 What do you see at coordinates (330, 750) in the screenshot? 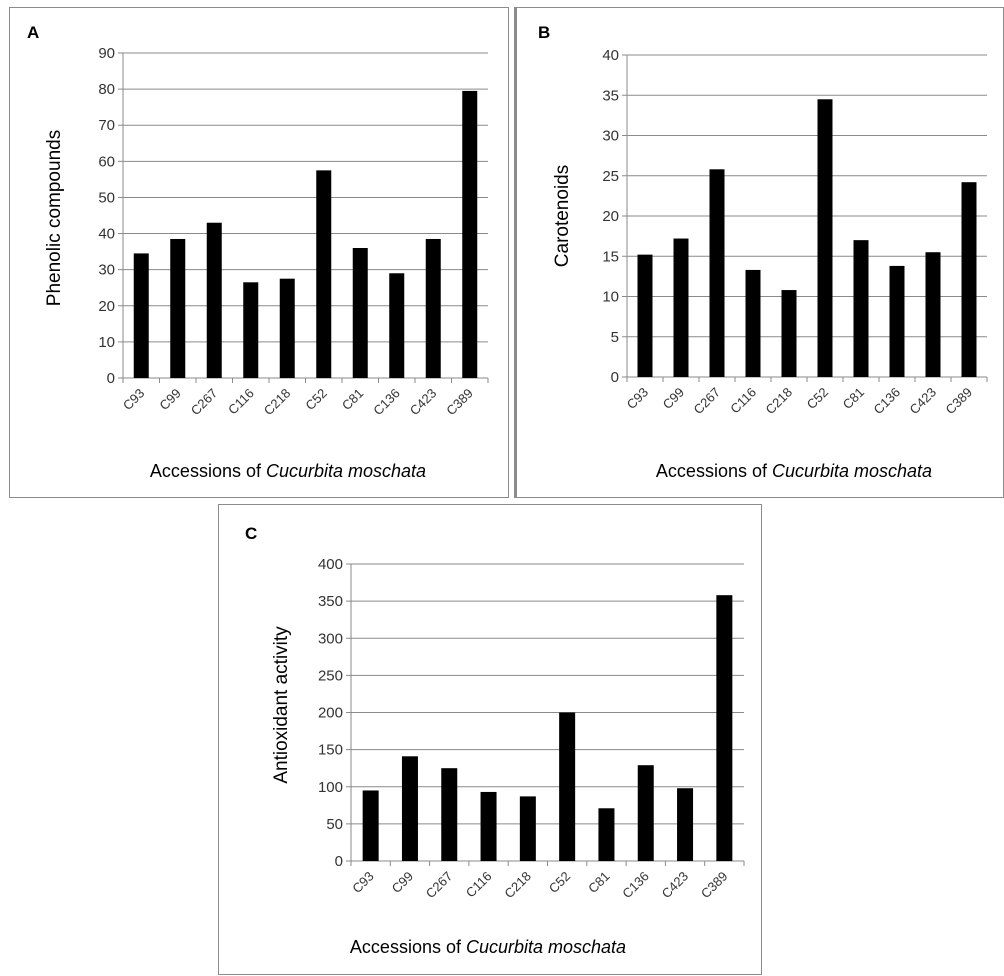
I see `y-tick-label-c: 150` at bounding box center [330, 750].